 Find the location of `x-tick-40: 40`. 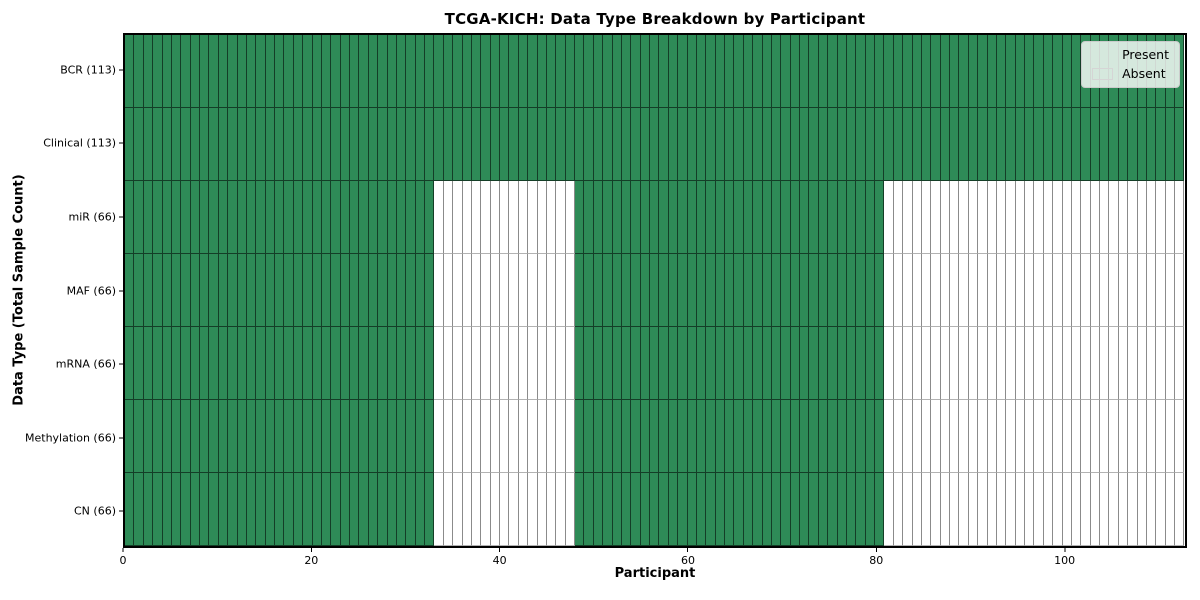

x-tick-40: 40 is located at coordinates (500, 557).